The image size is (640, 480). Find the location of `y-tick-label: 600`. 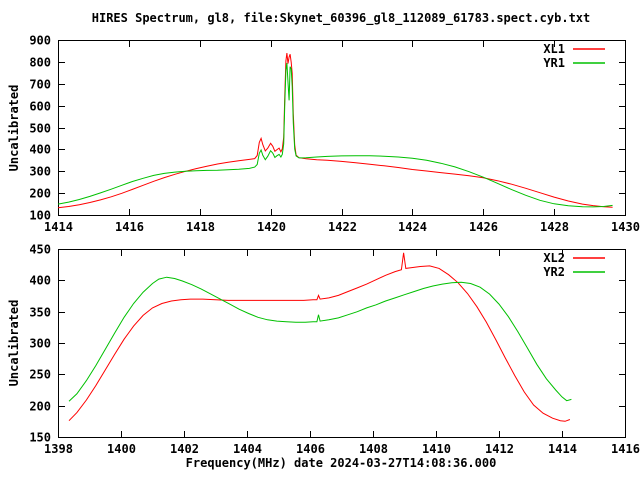

y-tick-label: 600 is located at coordinates (40, 107).